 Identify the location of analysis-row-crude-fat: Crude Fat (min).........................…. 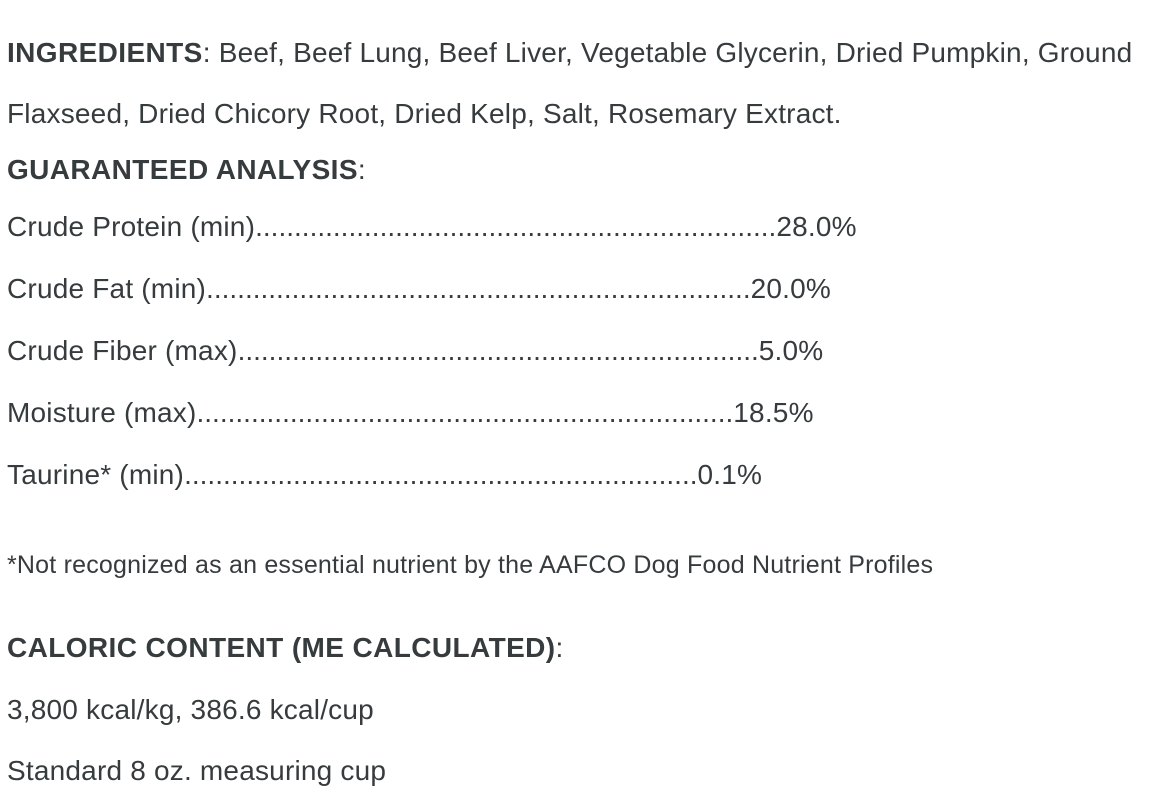
(432, 289).